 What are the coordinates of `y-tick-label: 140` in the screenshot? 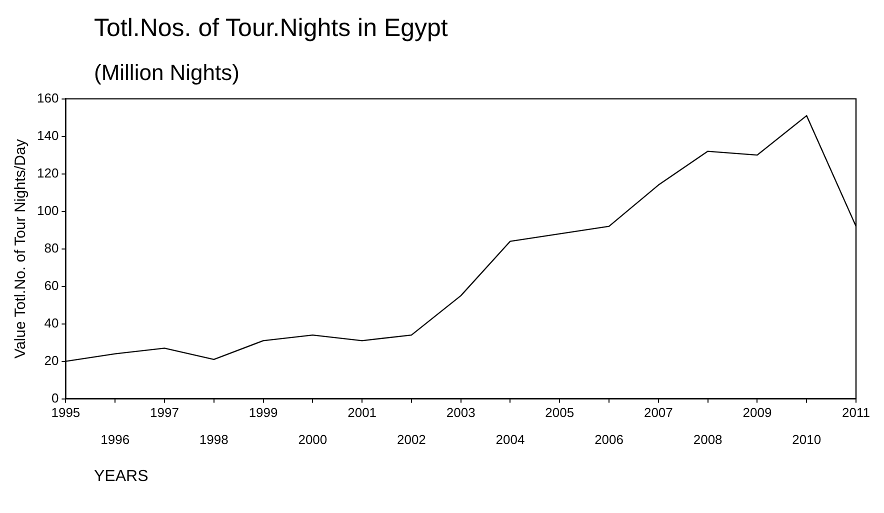 It's located at (47, 135).